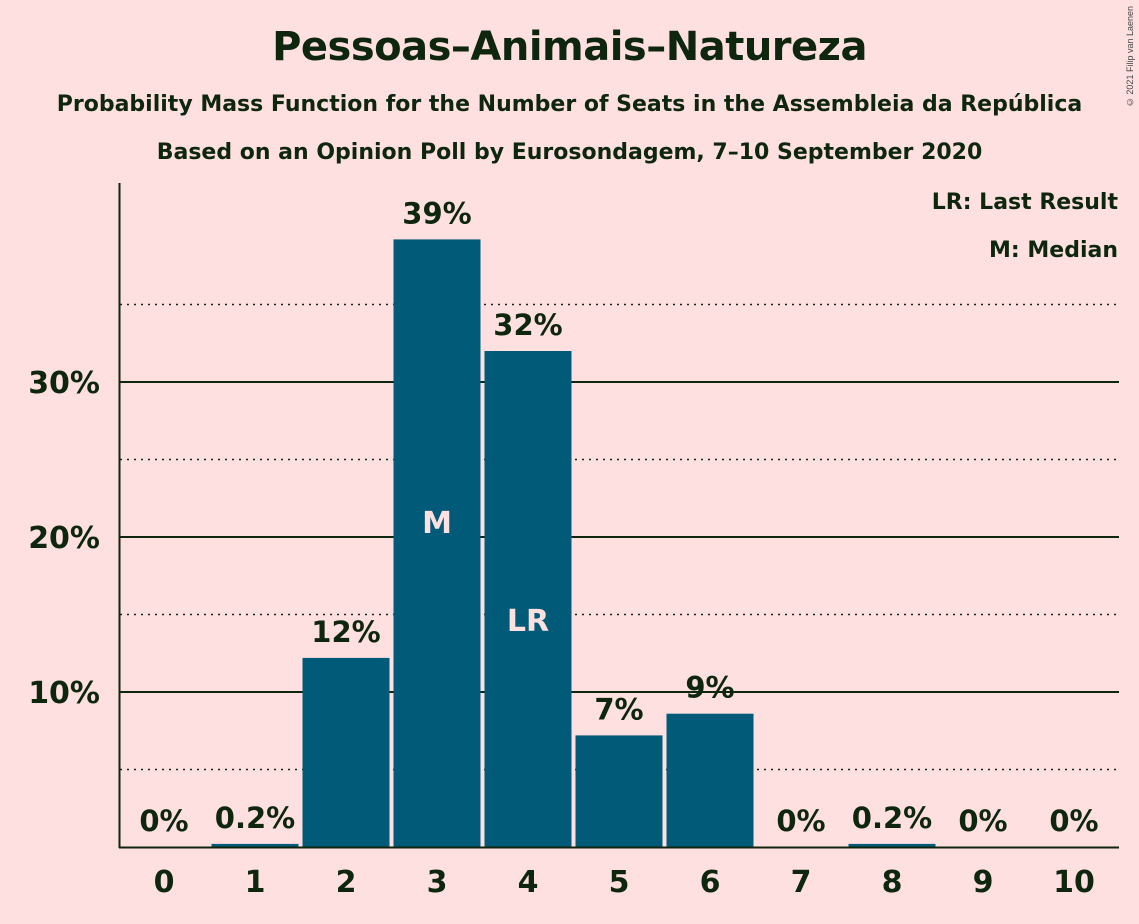 This screenshot has height=924, width=1139. Describe the element at coordinates (346, 882) in the screenshot. I see `x-tick-label: 2` at that location.